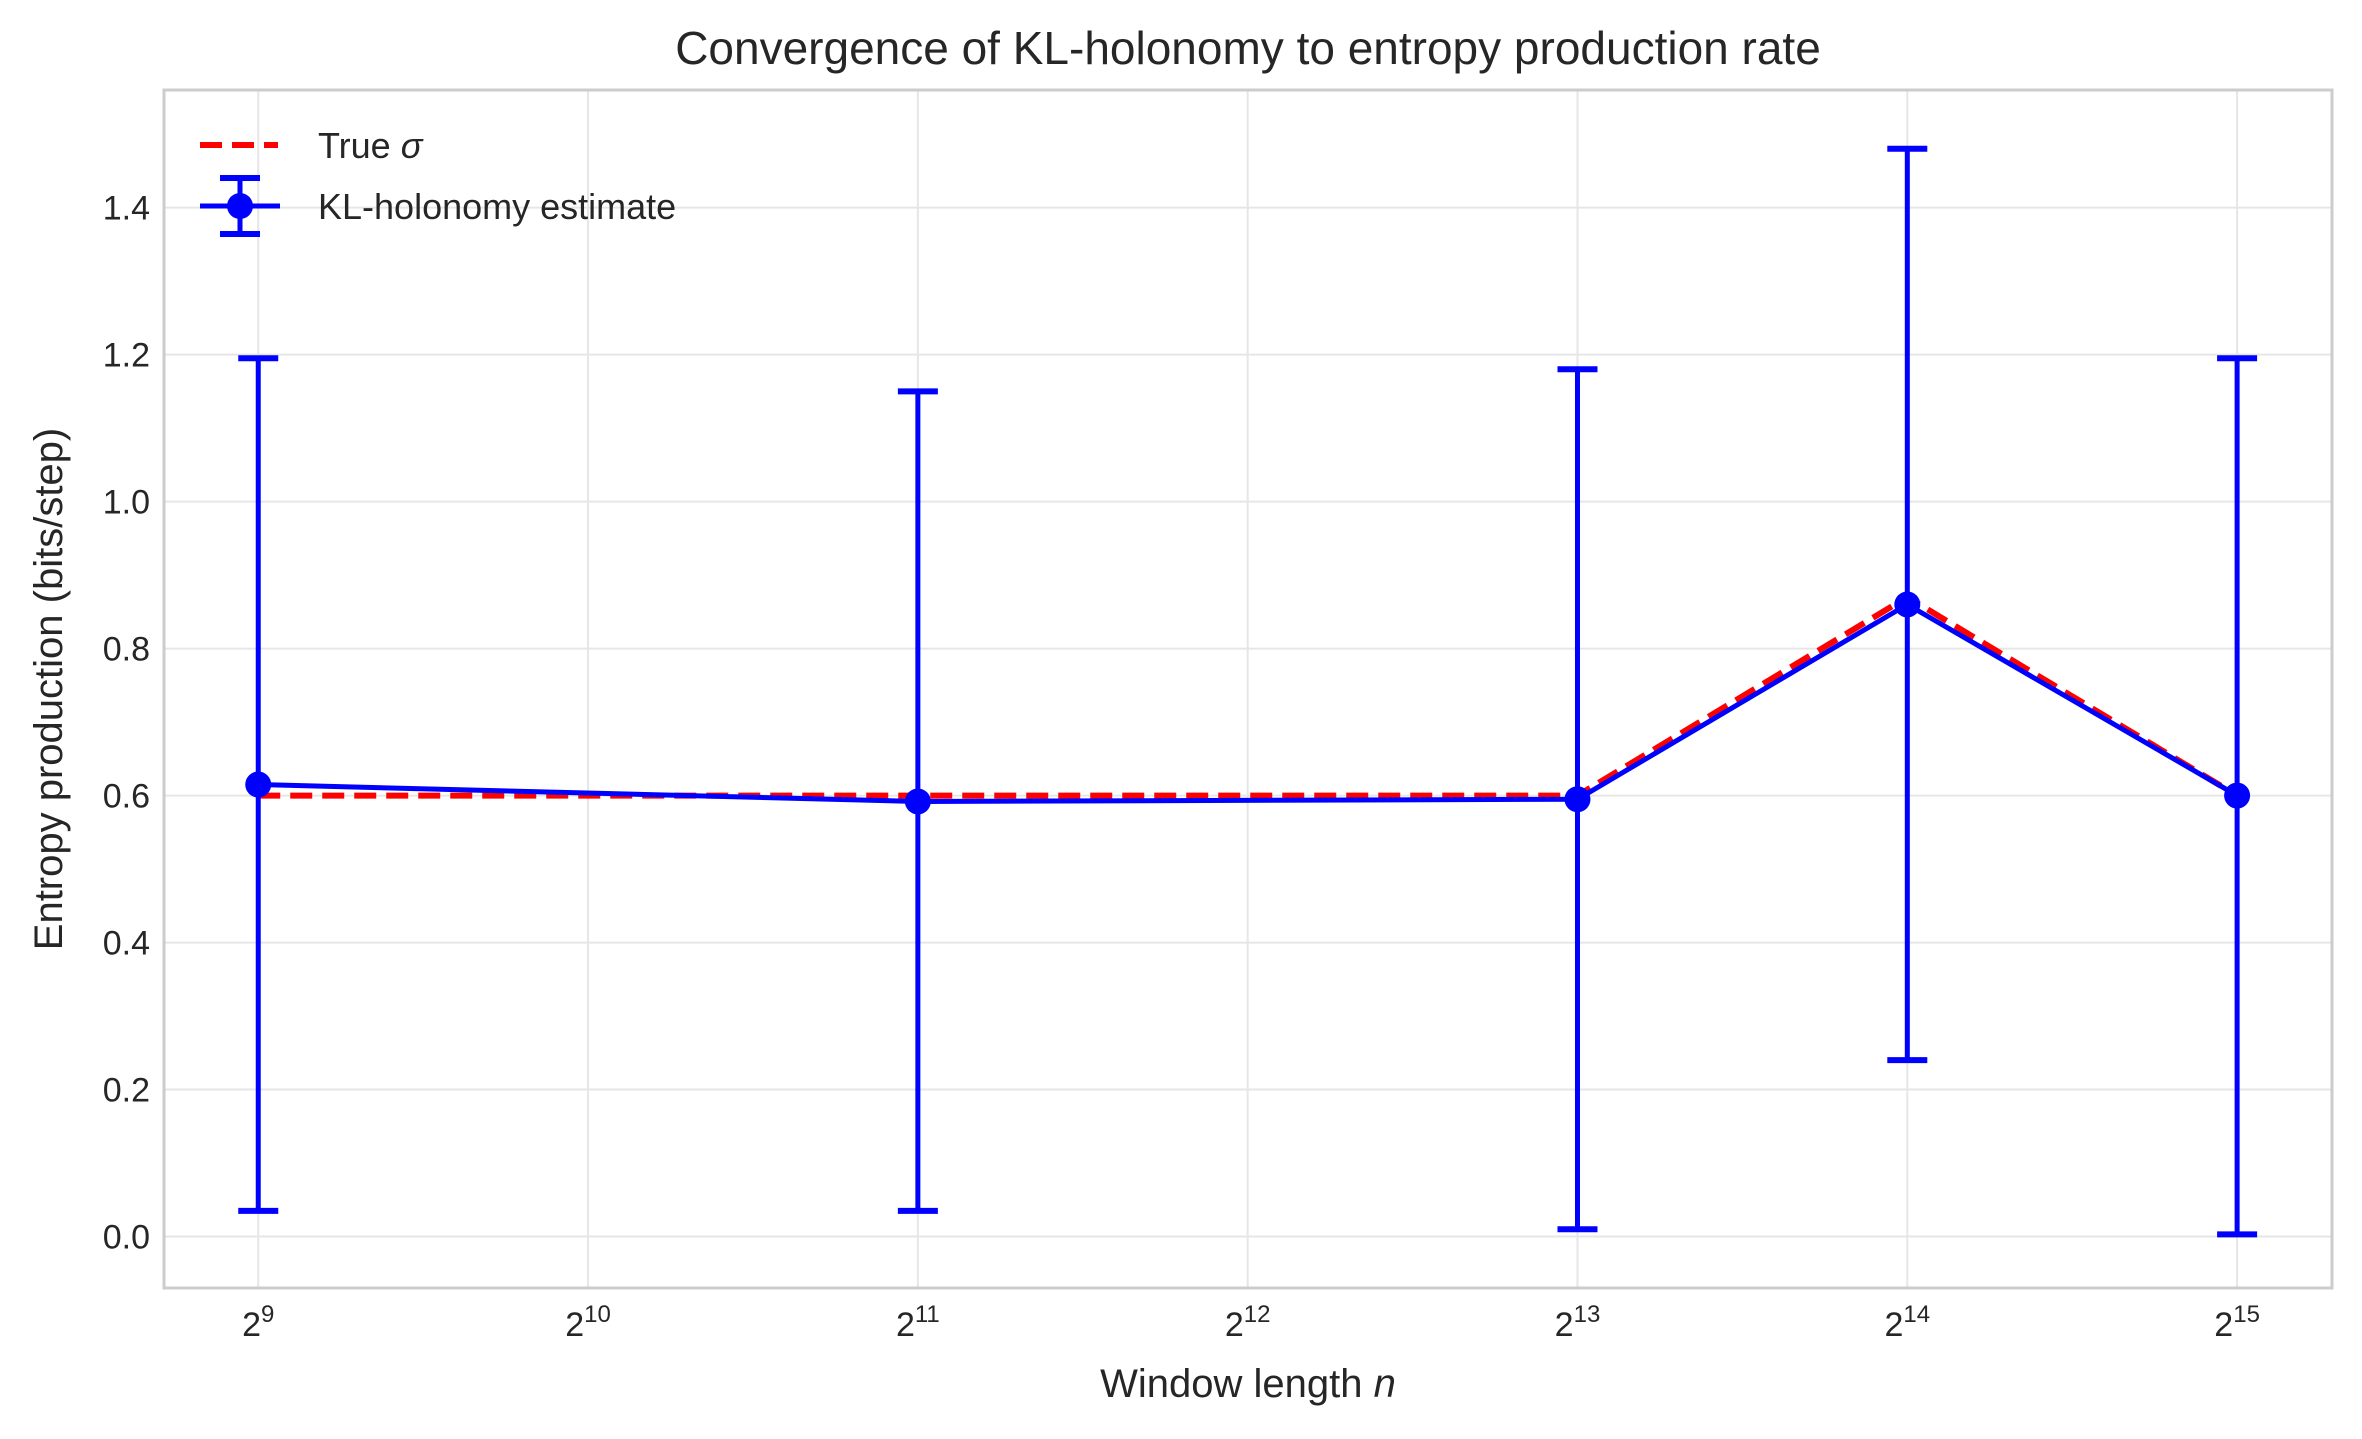 The image size is (2362, 1439). I want to click on x-tick-label: 212, so click(1248, 1322).